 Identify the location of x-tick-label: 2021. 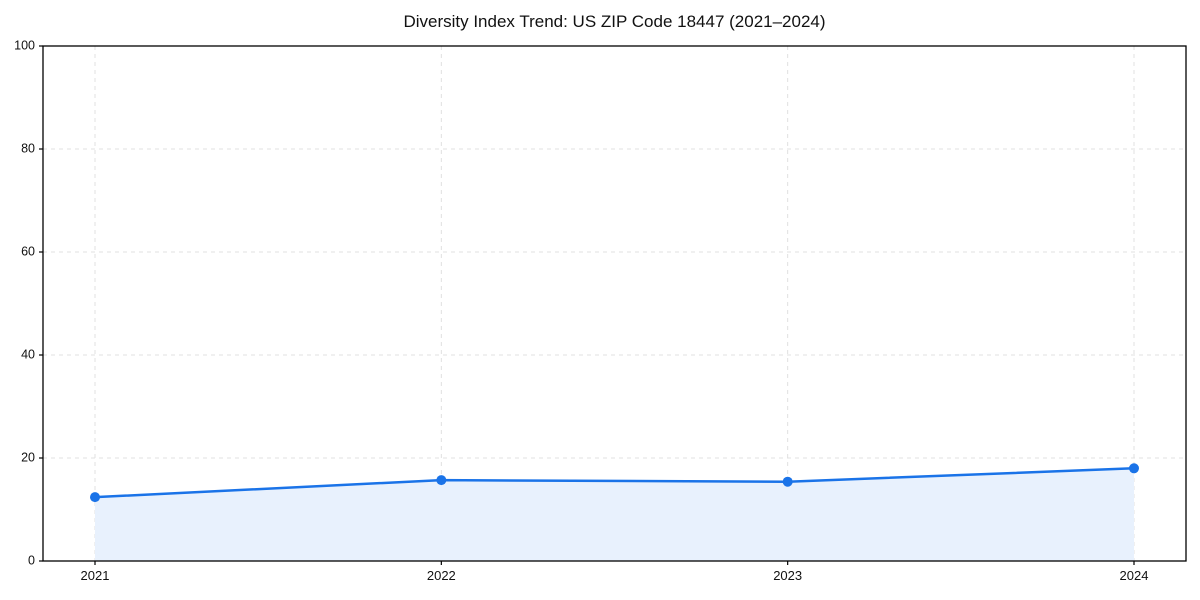
(95, 575).